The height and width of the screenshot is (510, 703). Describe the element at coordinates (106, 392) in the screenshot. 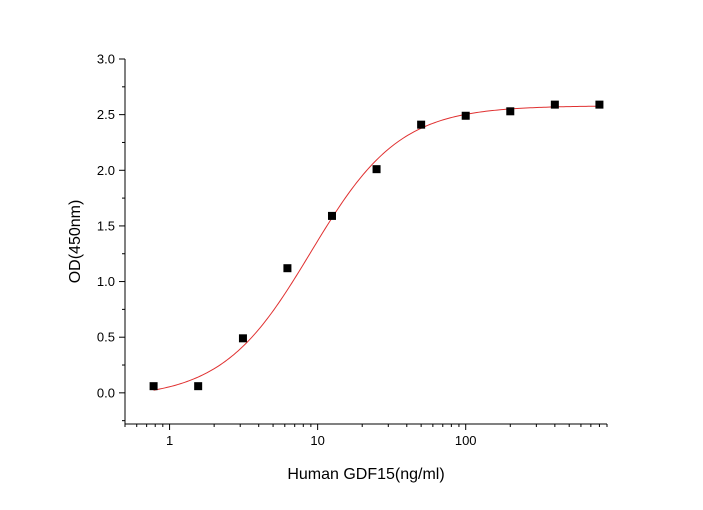

I see `y-tick-label: 0.0` at that location.